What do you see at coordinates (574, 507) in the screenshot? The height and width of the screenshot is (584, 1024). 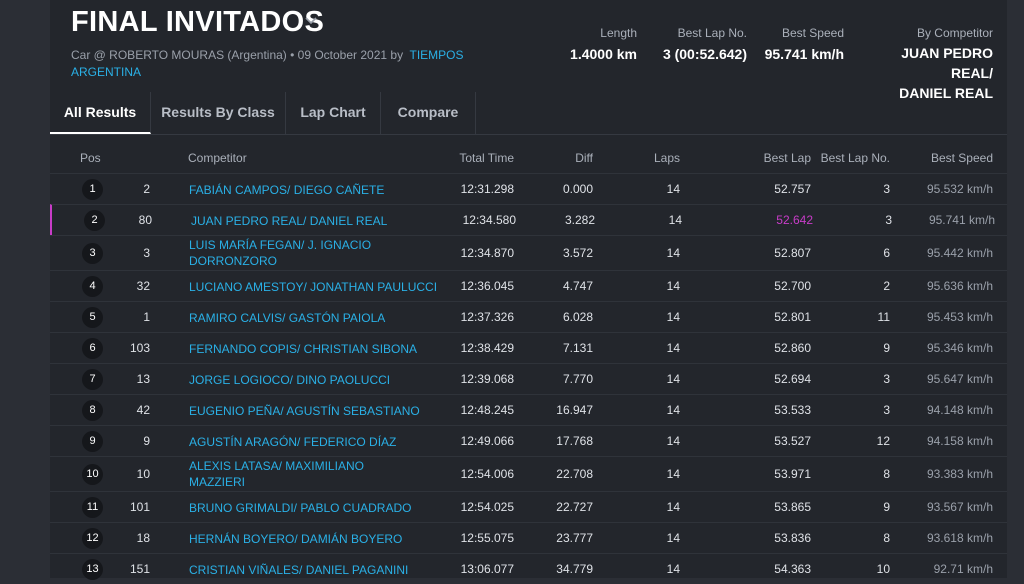 I see `diff: 22.727` at bounding box center [574, 507].